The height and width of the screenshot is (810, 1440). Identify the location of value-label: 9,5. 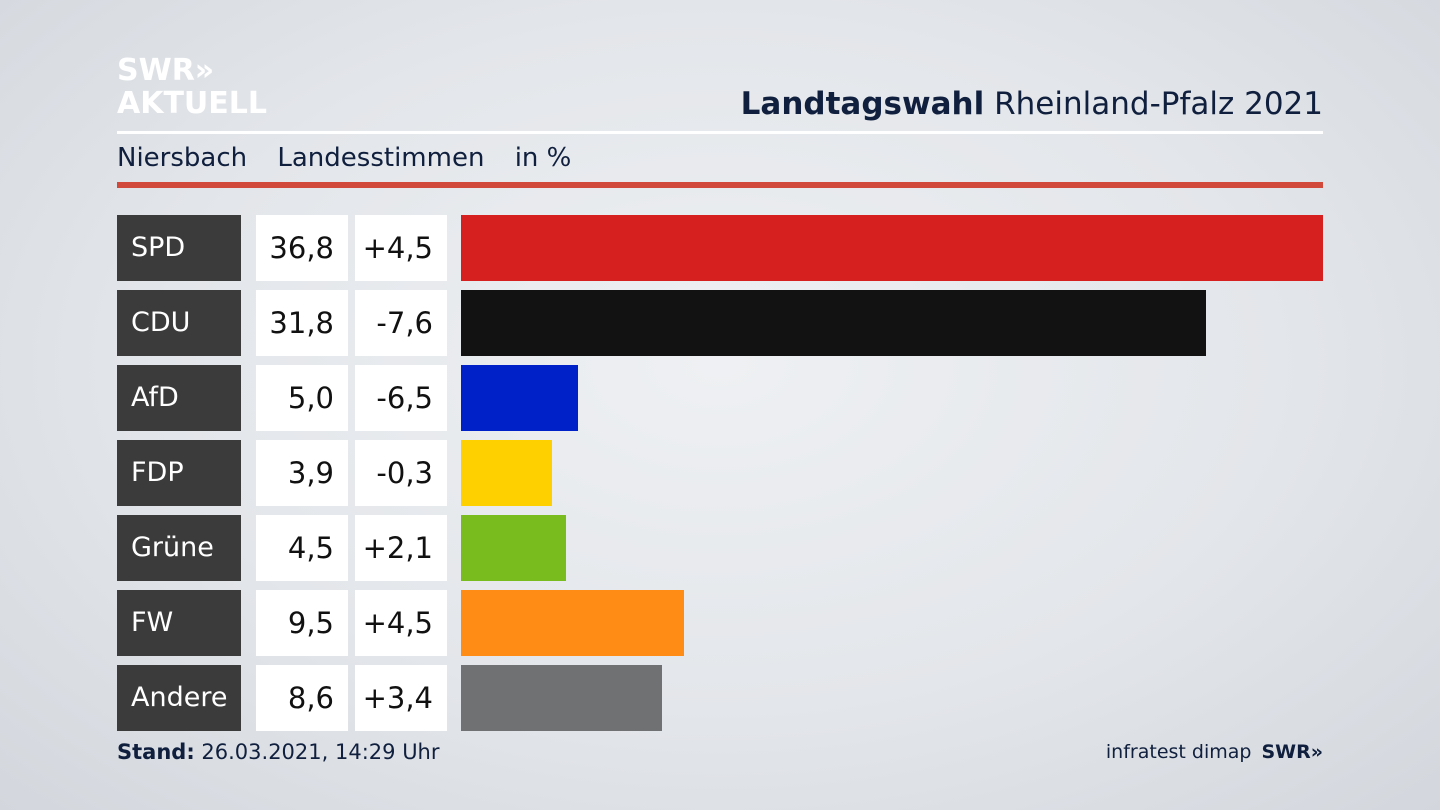
(302, 623).